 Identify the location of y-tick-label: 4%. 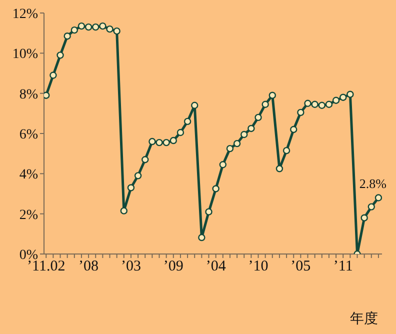
(28, 175).